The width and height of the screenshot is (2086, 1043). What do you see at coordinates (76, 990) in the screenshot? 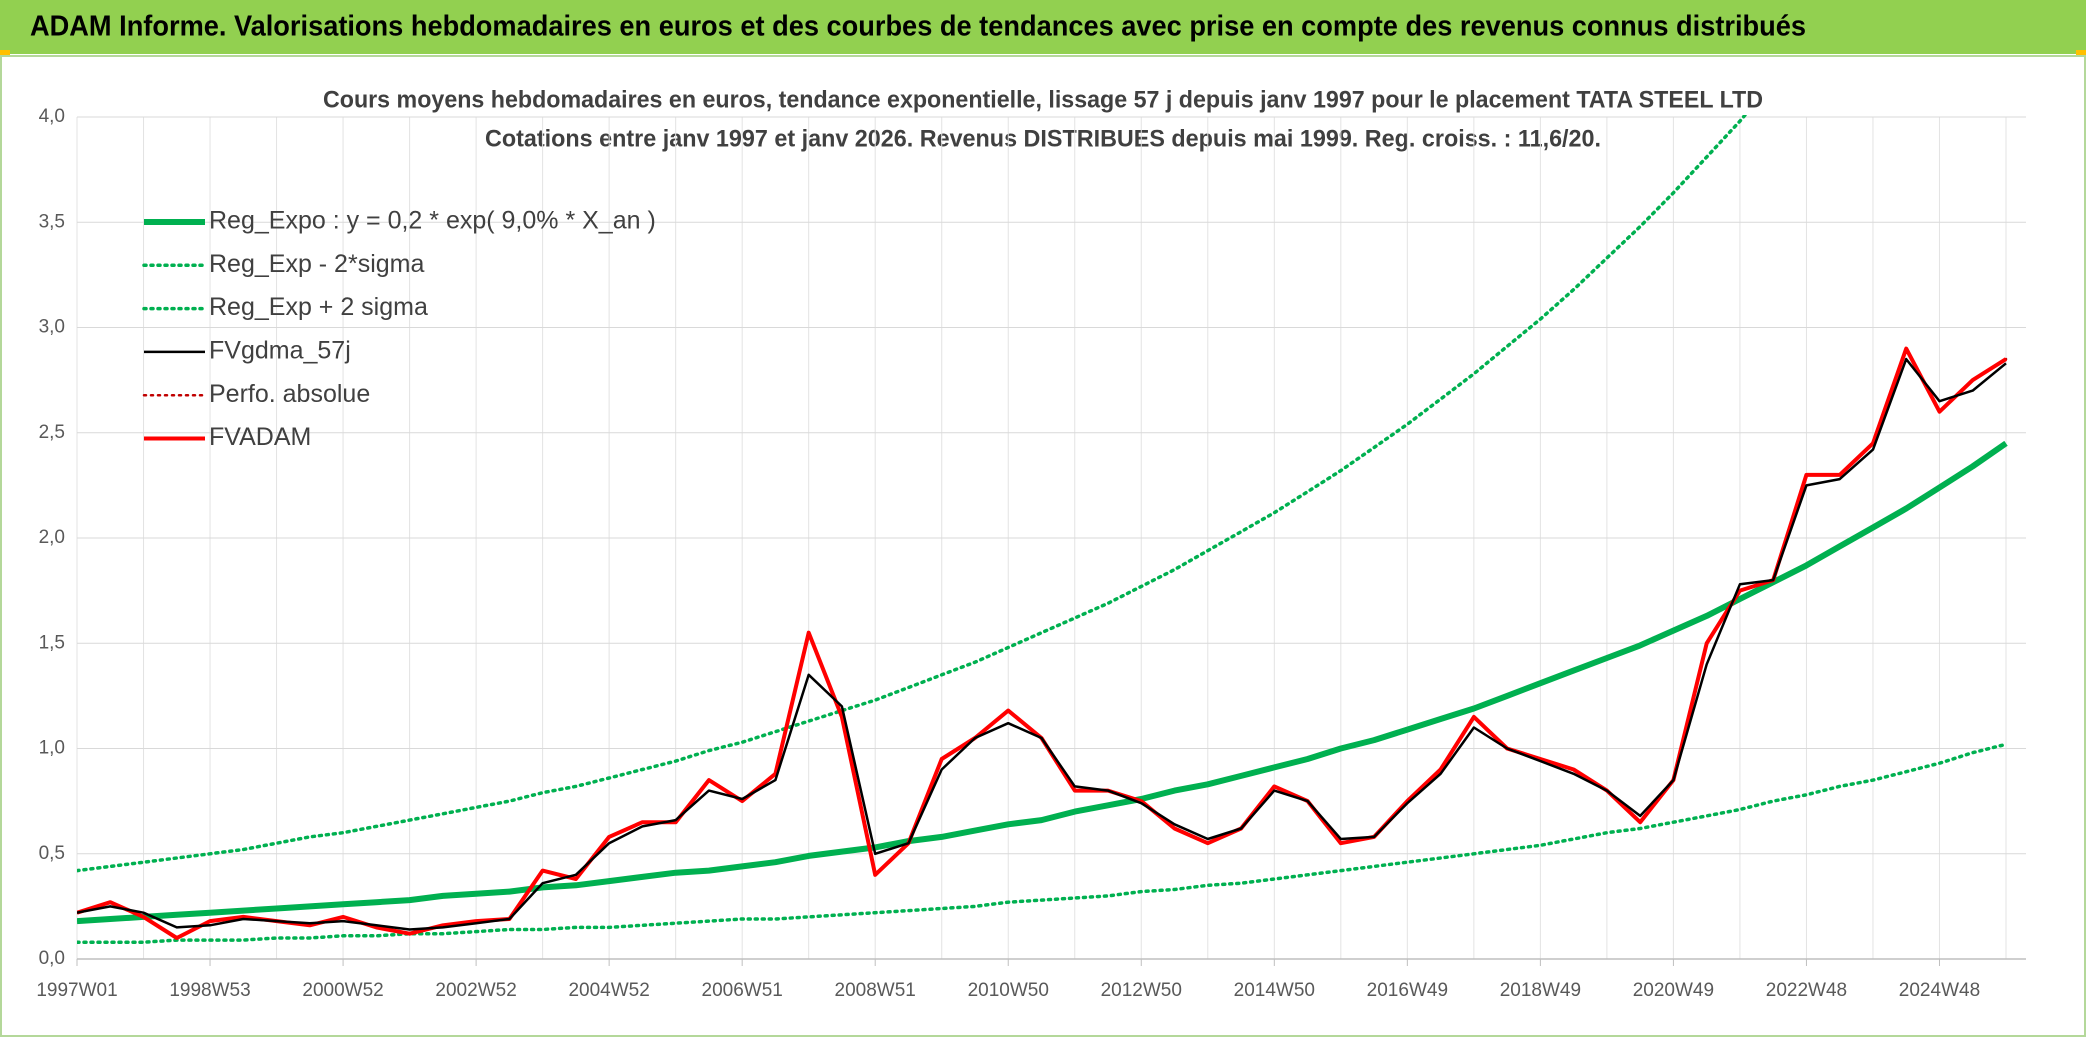
I see `x-tick-label: 1997W01` at bounding box center [76, 990].